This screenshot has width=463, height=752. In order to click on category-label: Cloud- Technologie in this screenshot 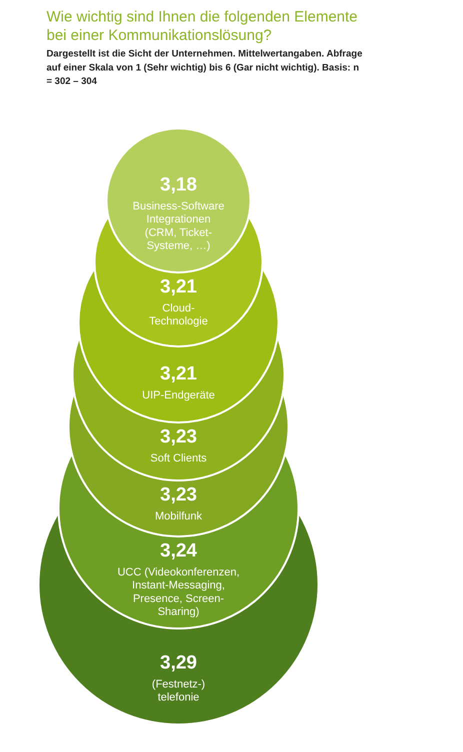, I will do `click(178, 315)`.